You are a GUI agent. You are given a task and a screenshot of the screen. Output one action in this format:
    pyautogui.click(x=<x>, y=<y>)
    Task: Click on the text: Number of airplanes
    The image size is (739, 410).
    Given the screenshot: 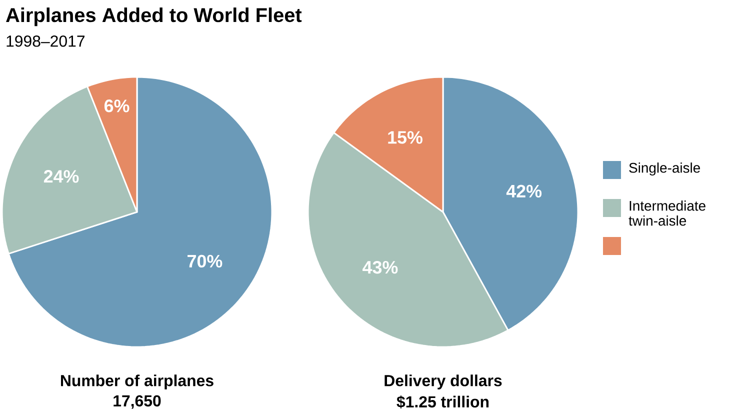 What is the action you would take?
    pyautogui.click(x=137, y=382)
    